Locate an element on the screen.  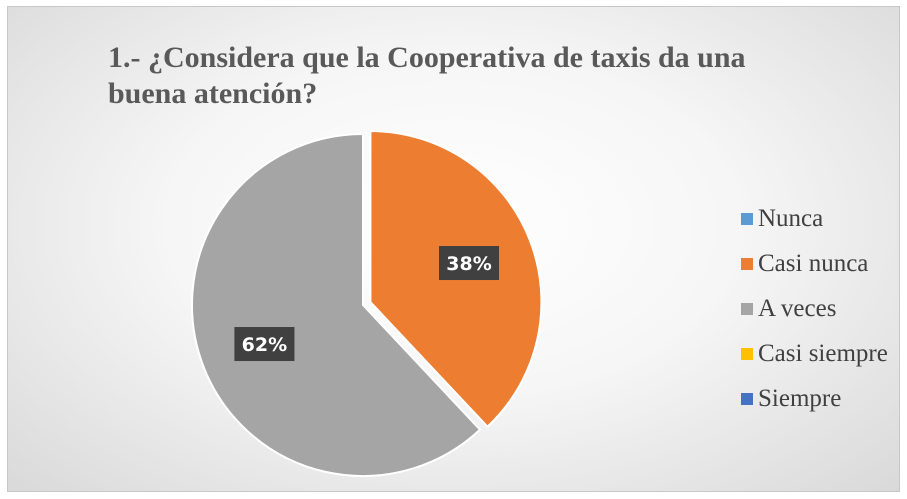
legend-swatch-casi-nunca is located at coordinates (747, 263).